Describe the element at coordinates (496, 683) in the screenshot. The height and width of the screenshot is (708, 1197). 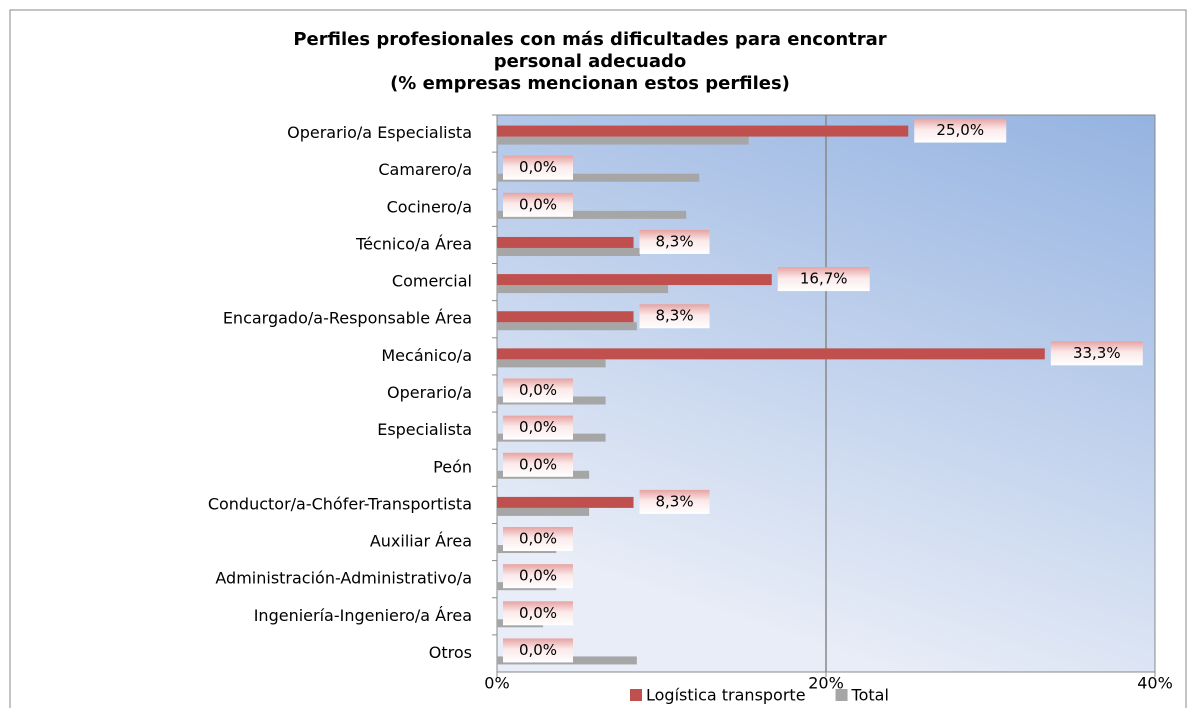
I see `x-tick-label: 0%` at that location.